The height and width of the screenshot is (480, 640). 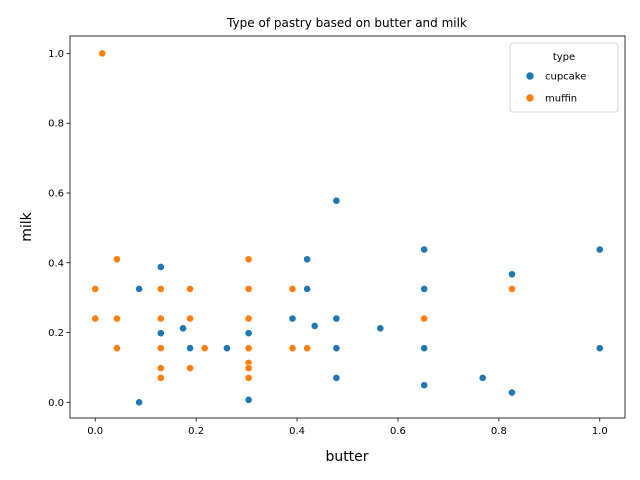 What do you see at coordinates (561, 99) in the screenshot?
I see `legend-label-muffin: muffin` at bounding box center [561, 99].